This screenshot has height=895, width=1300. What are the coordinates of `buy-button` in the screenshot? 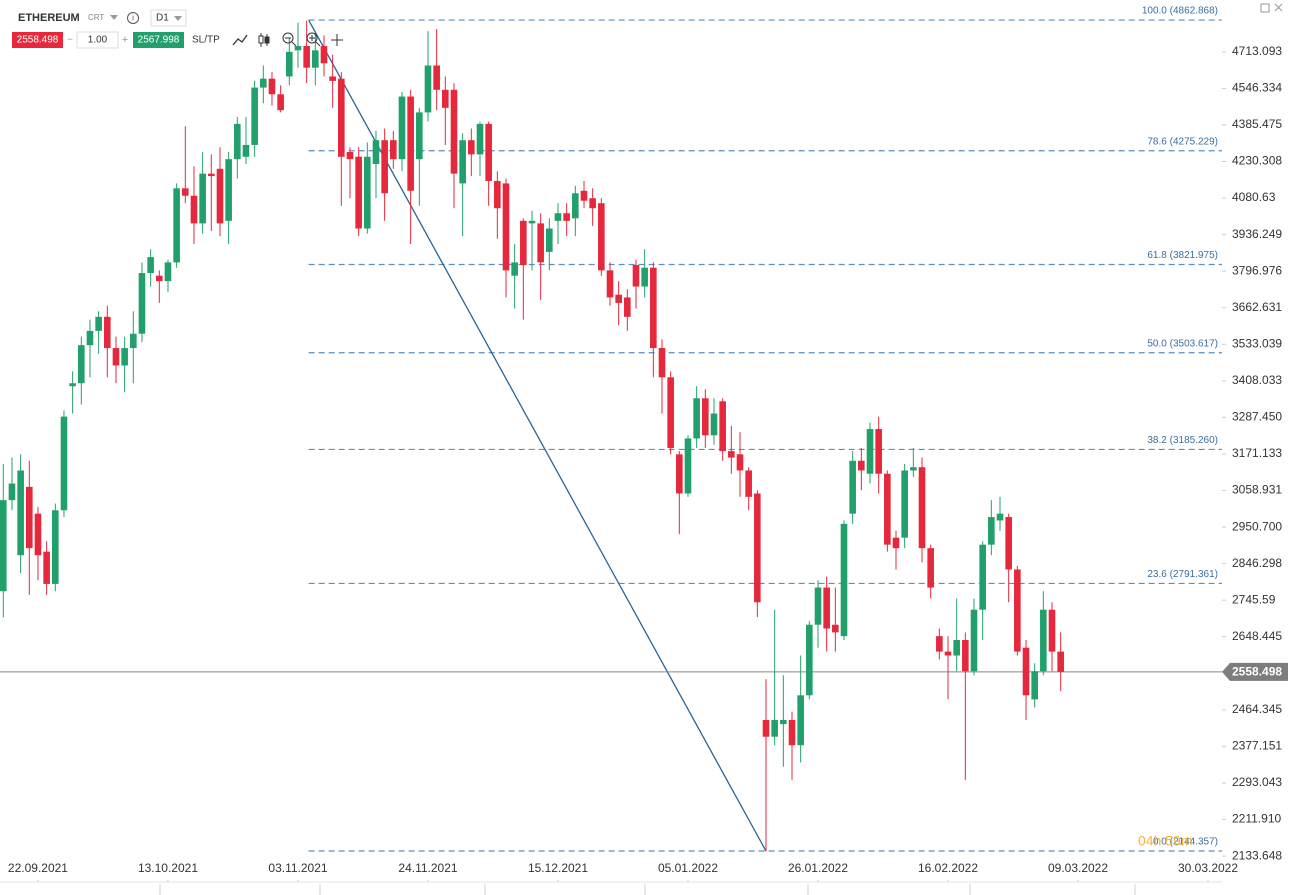 It's located at (158, 40).